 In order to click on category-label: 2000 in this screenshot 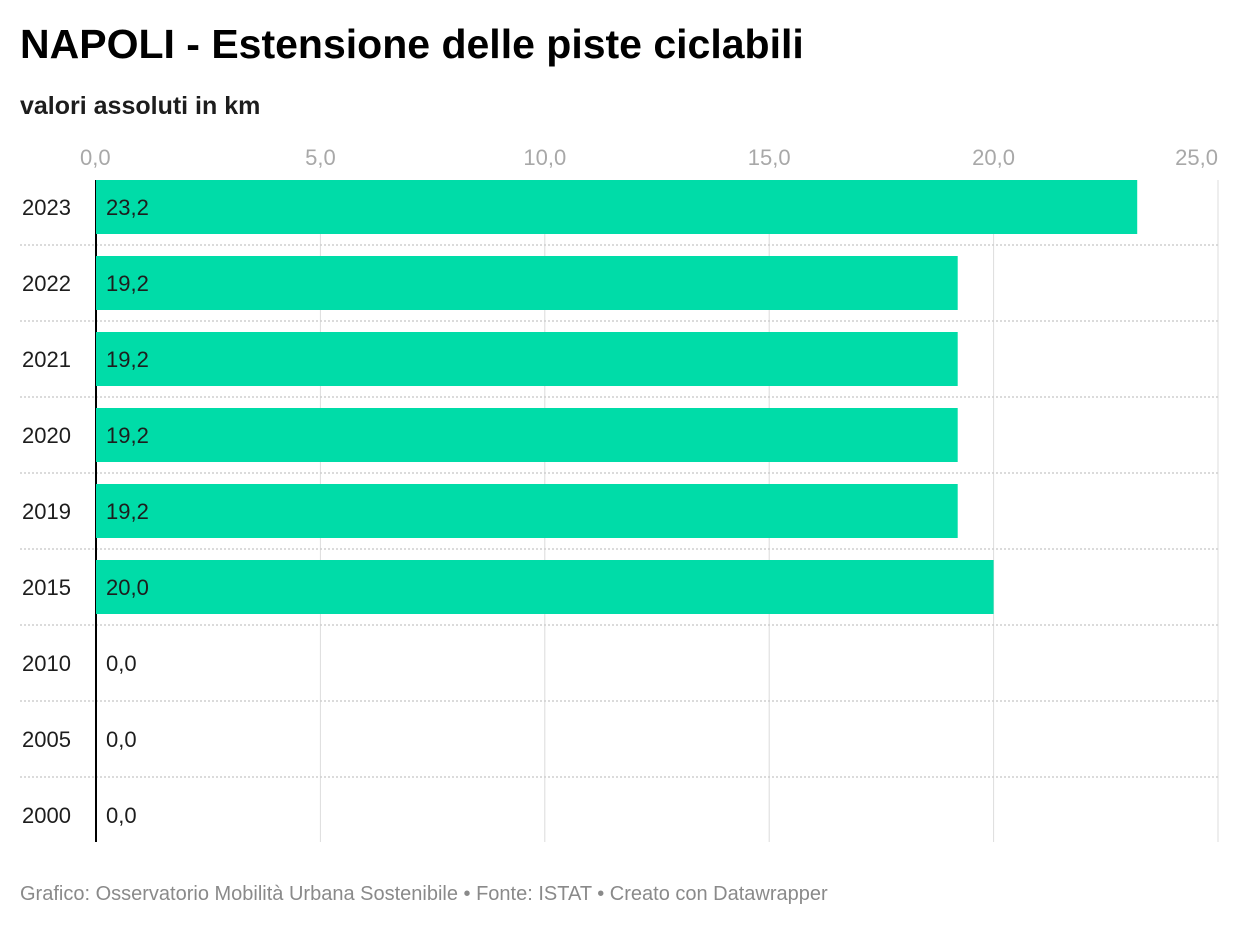, I will do `click(46, 815)`.